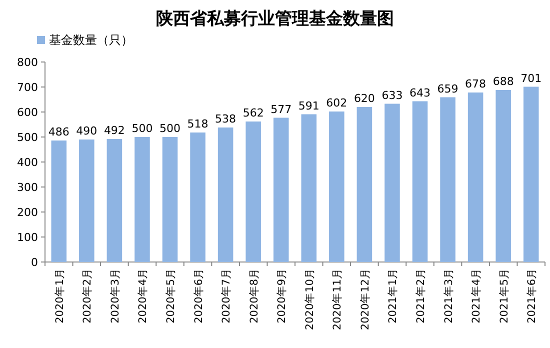 The image size is (550, 348). I want to click on y-tick-label: 400, so click(27, 162).